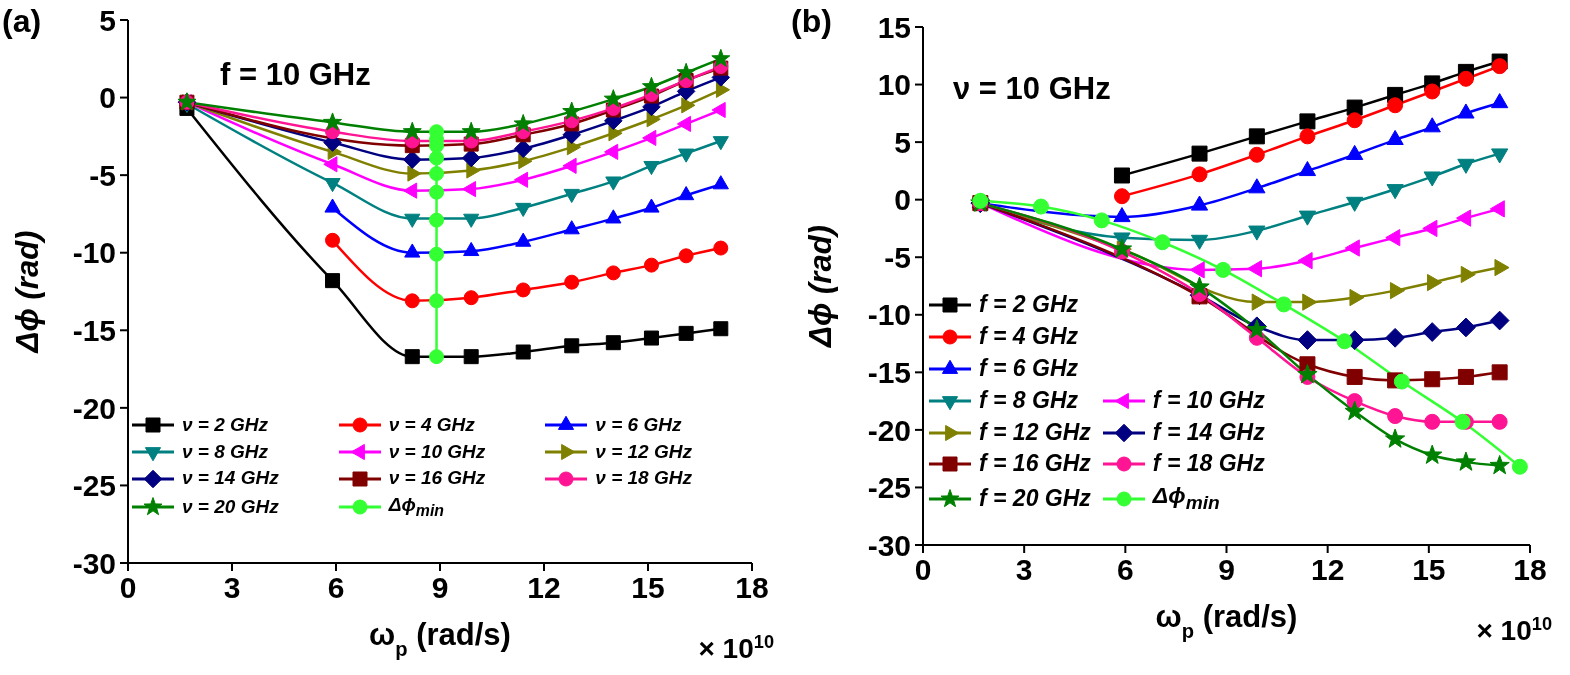 This screenshot has height=675, width=1570. I want to click on annotation: f = 10 GHz, so click(295, 74).